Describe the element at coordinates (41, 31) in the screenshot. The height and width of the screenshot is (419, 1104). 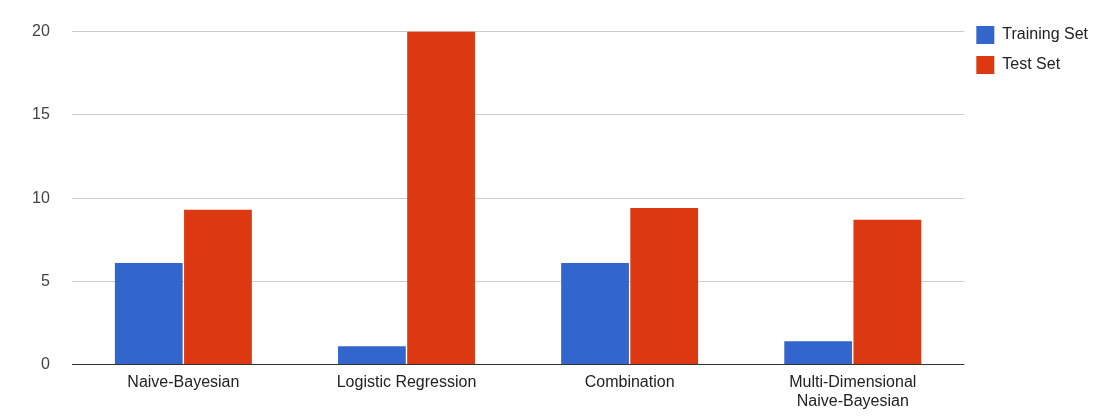
I see `y-tick-label: 20` at that location.